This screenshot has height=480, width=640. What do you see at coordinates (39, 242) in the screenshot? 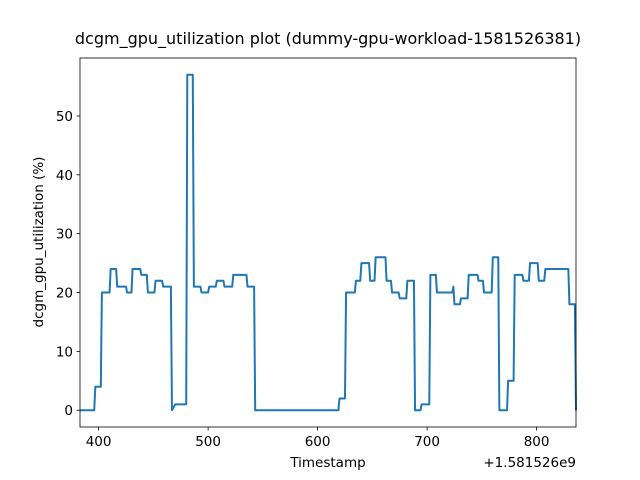
I see `y-axis-label: dcgm_gpu_utilization (%)` at bounding box center [39, 242].